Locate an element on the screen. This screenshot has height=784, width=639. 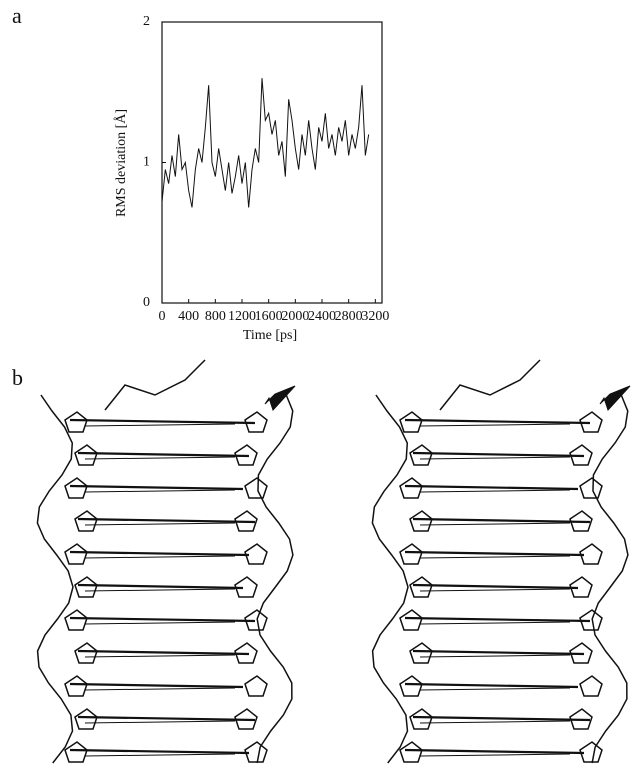
x-tick-label: 400 is located at coordinates (188, 316).